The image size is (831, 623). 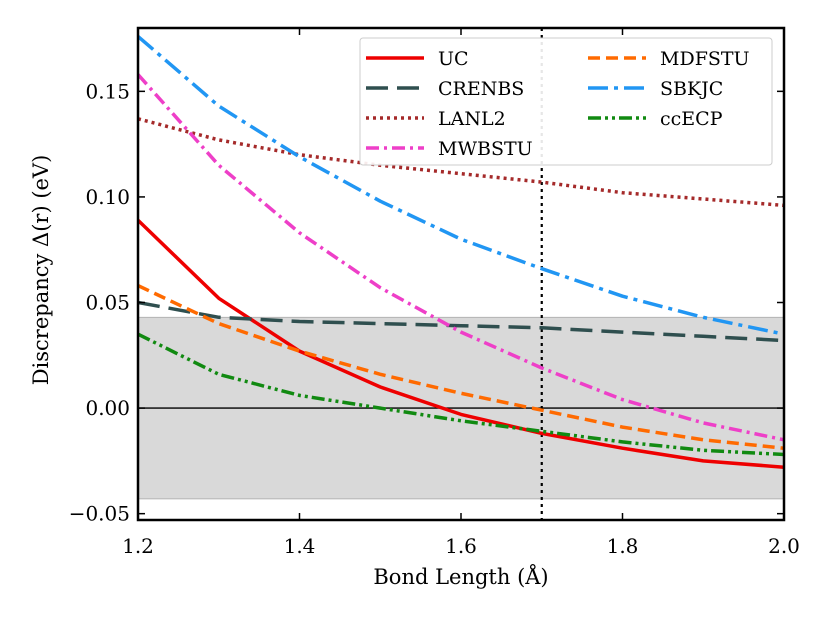 What do you see at coordinates (300, 546) in the screenshot?
I see `x-tick-label: 1.4` at bounding box center [300, 546].